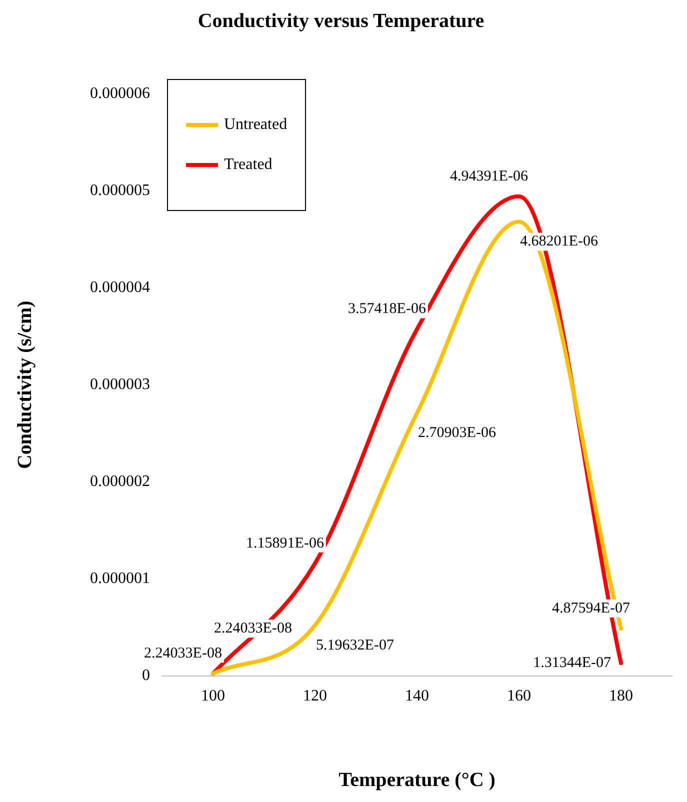 Image resolution: width=687 pixels, height=802 pixels. Describe the element at coordinates (25, 385) in the screenshot. I see `y-axis-title: Conductivity (s/cm)` at that location.